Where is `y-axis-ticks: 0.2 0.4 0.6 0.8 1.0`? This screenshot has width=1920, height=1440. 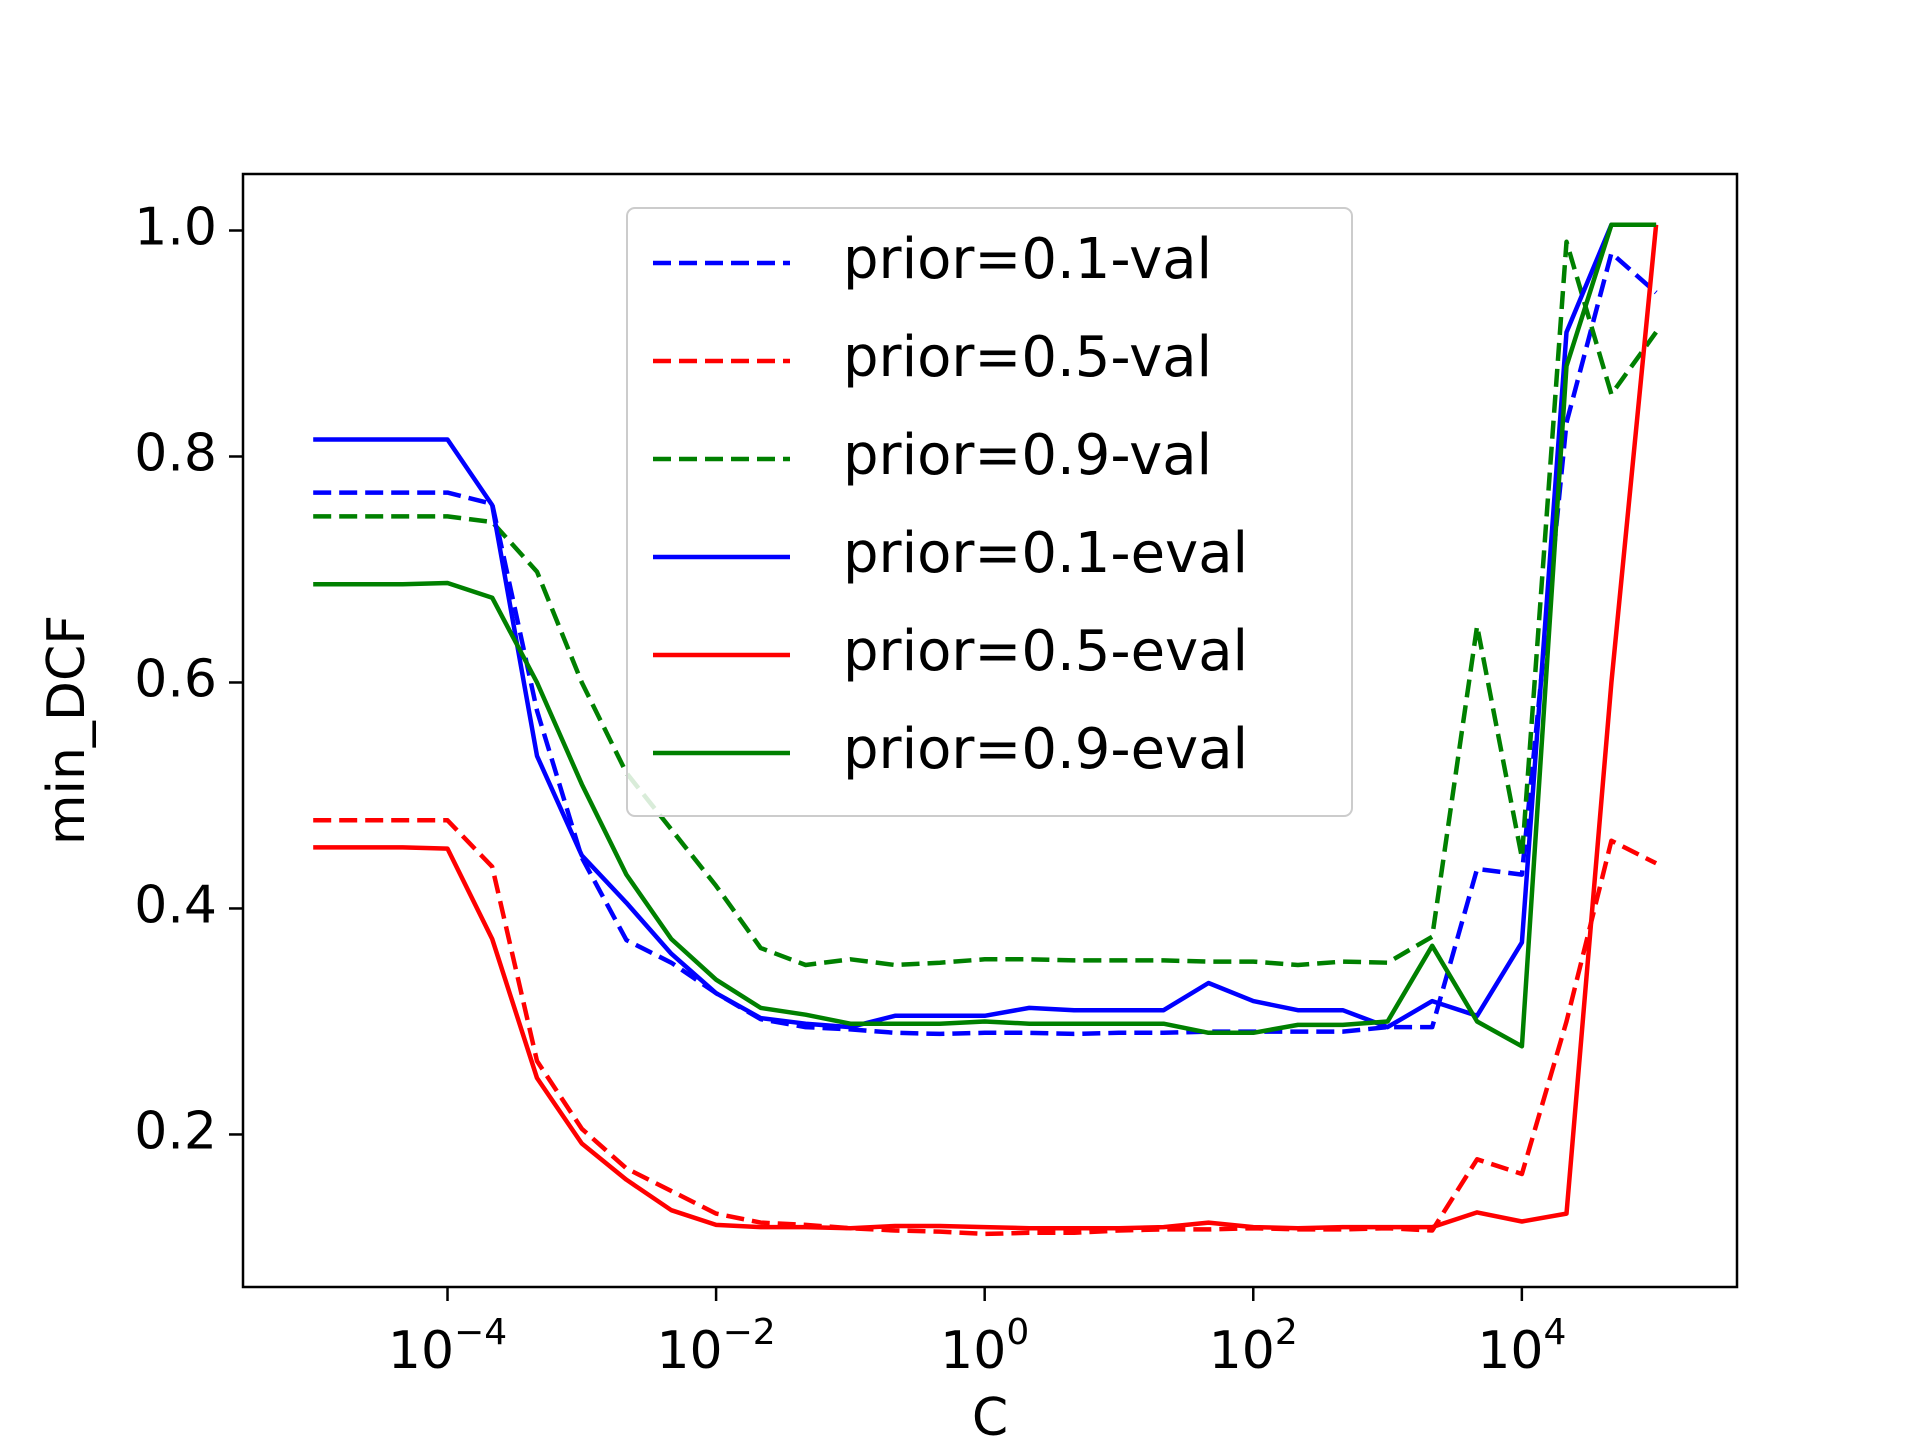 y-axis-ticks: 0.2 0.4 0.6 0.8 1.0 is located at coordinates (188, 679).